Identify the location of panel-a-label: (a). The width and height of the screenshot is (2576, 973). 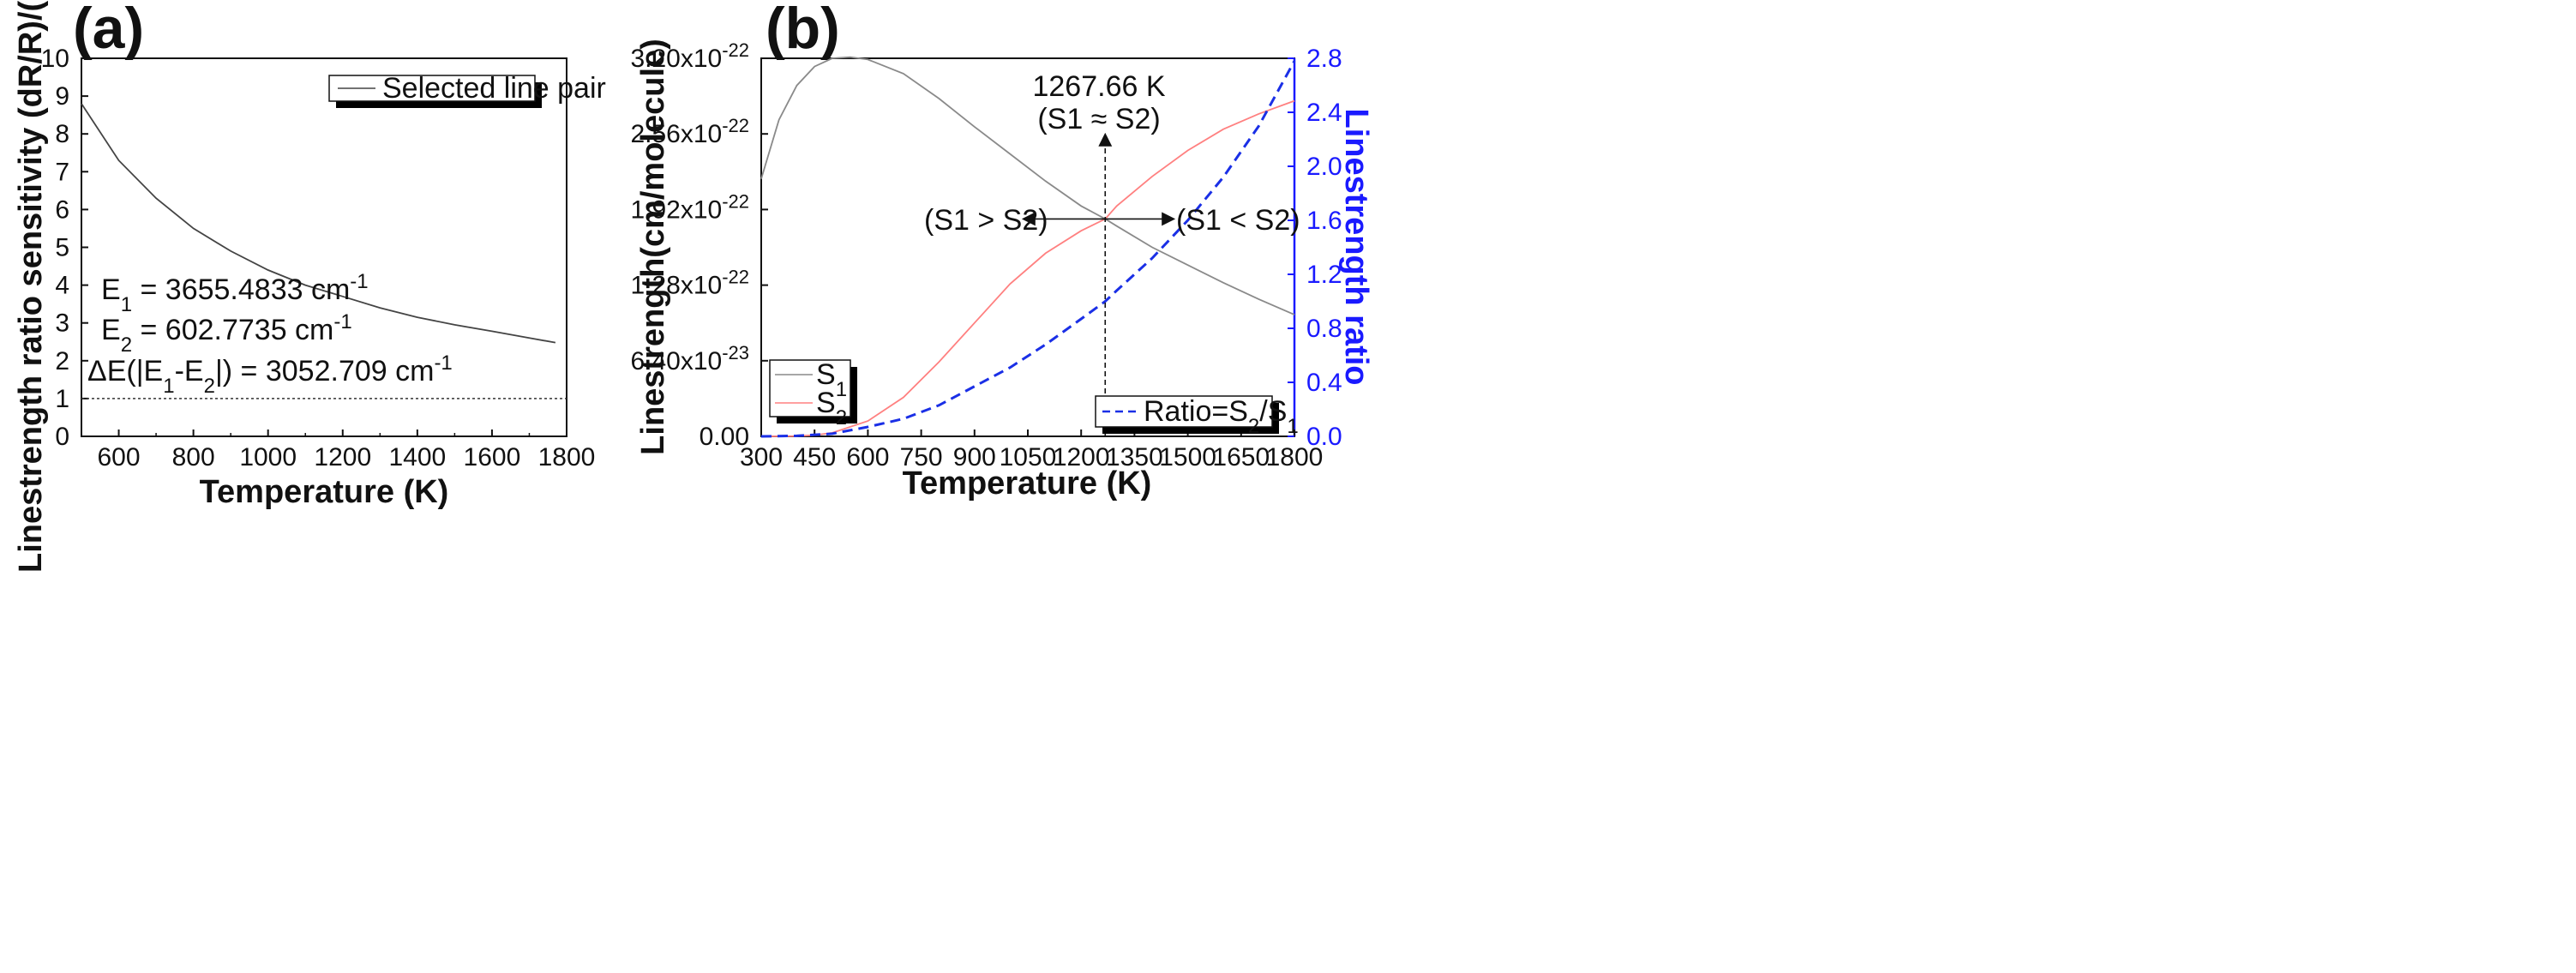
(108, 30).